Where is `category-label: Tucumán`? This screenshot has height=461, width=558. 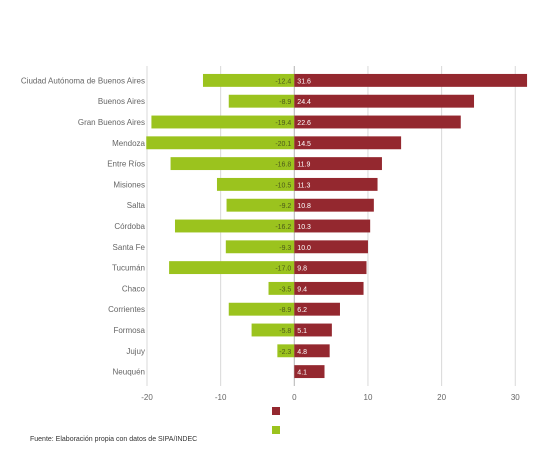 category-label: Tucumán is located at coordinates (128, 268).